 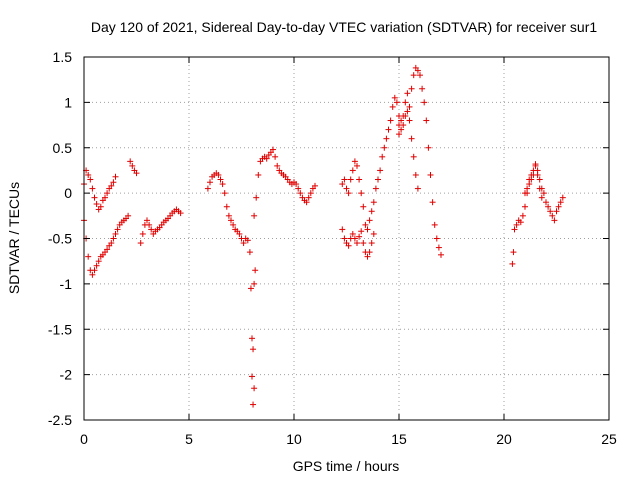 I want to click on y-tick-label: -1.5, so click(x=60, y=329).